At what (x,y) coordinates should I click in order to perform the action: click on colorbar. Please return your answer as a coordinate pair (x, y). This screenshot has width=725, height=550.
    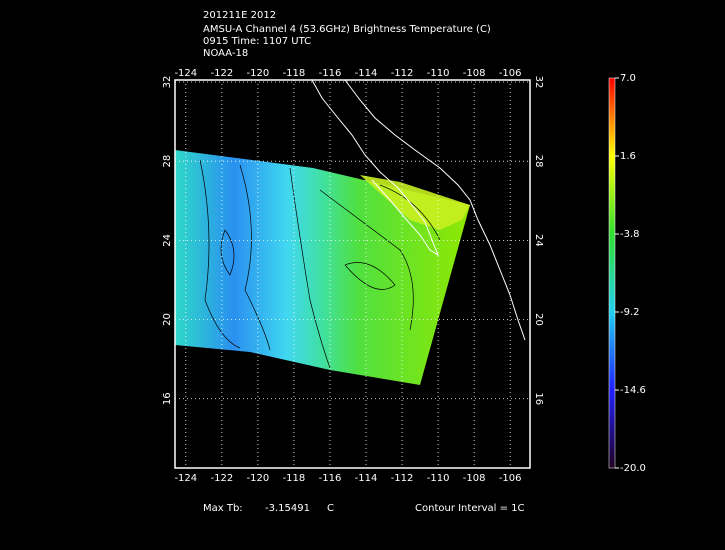
    Looking at the image, I should click on (612, 273).